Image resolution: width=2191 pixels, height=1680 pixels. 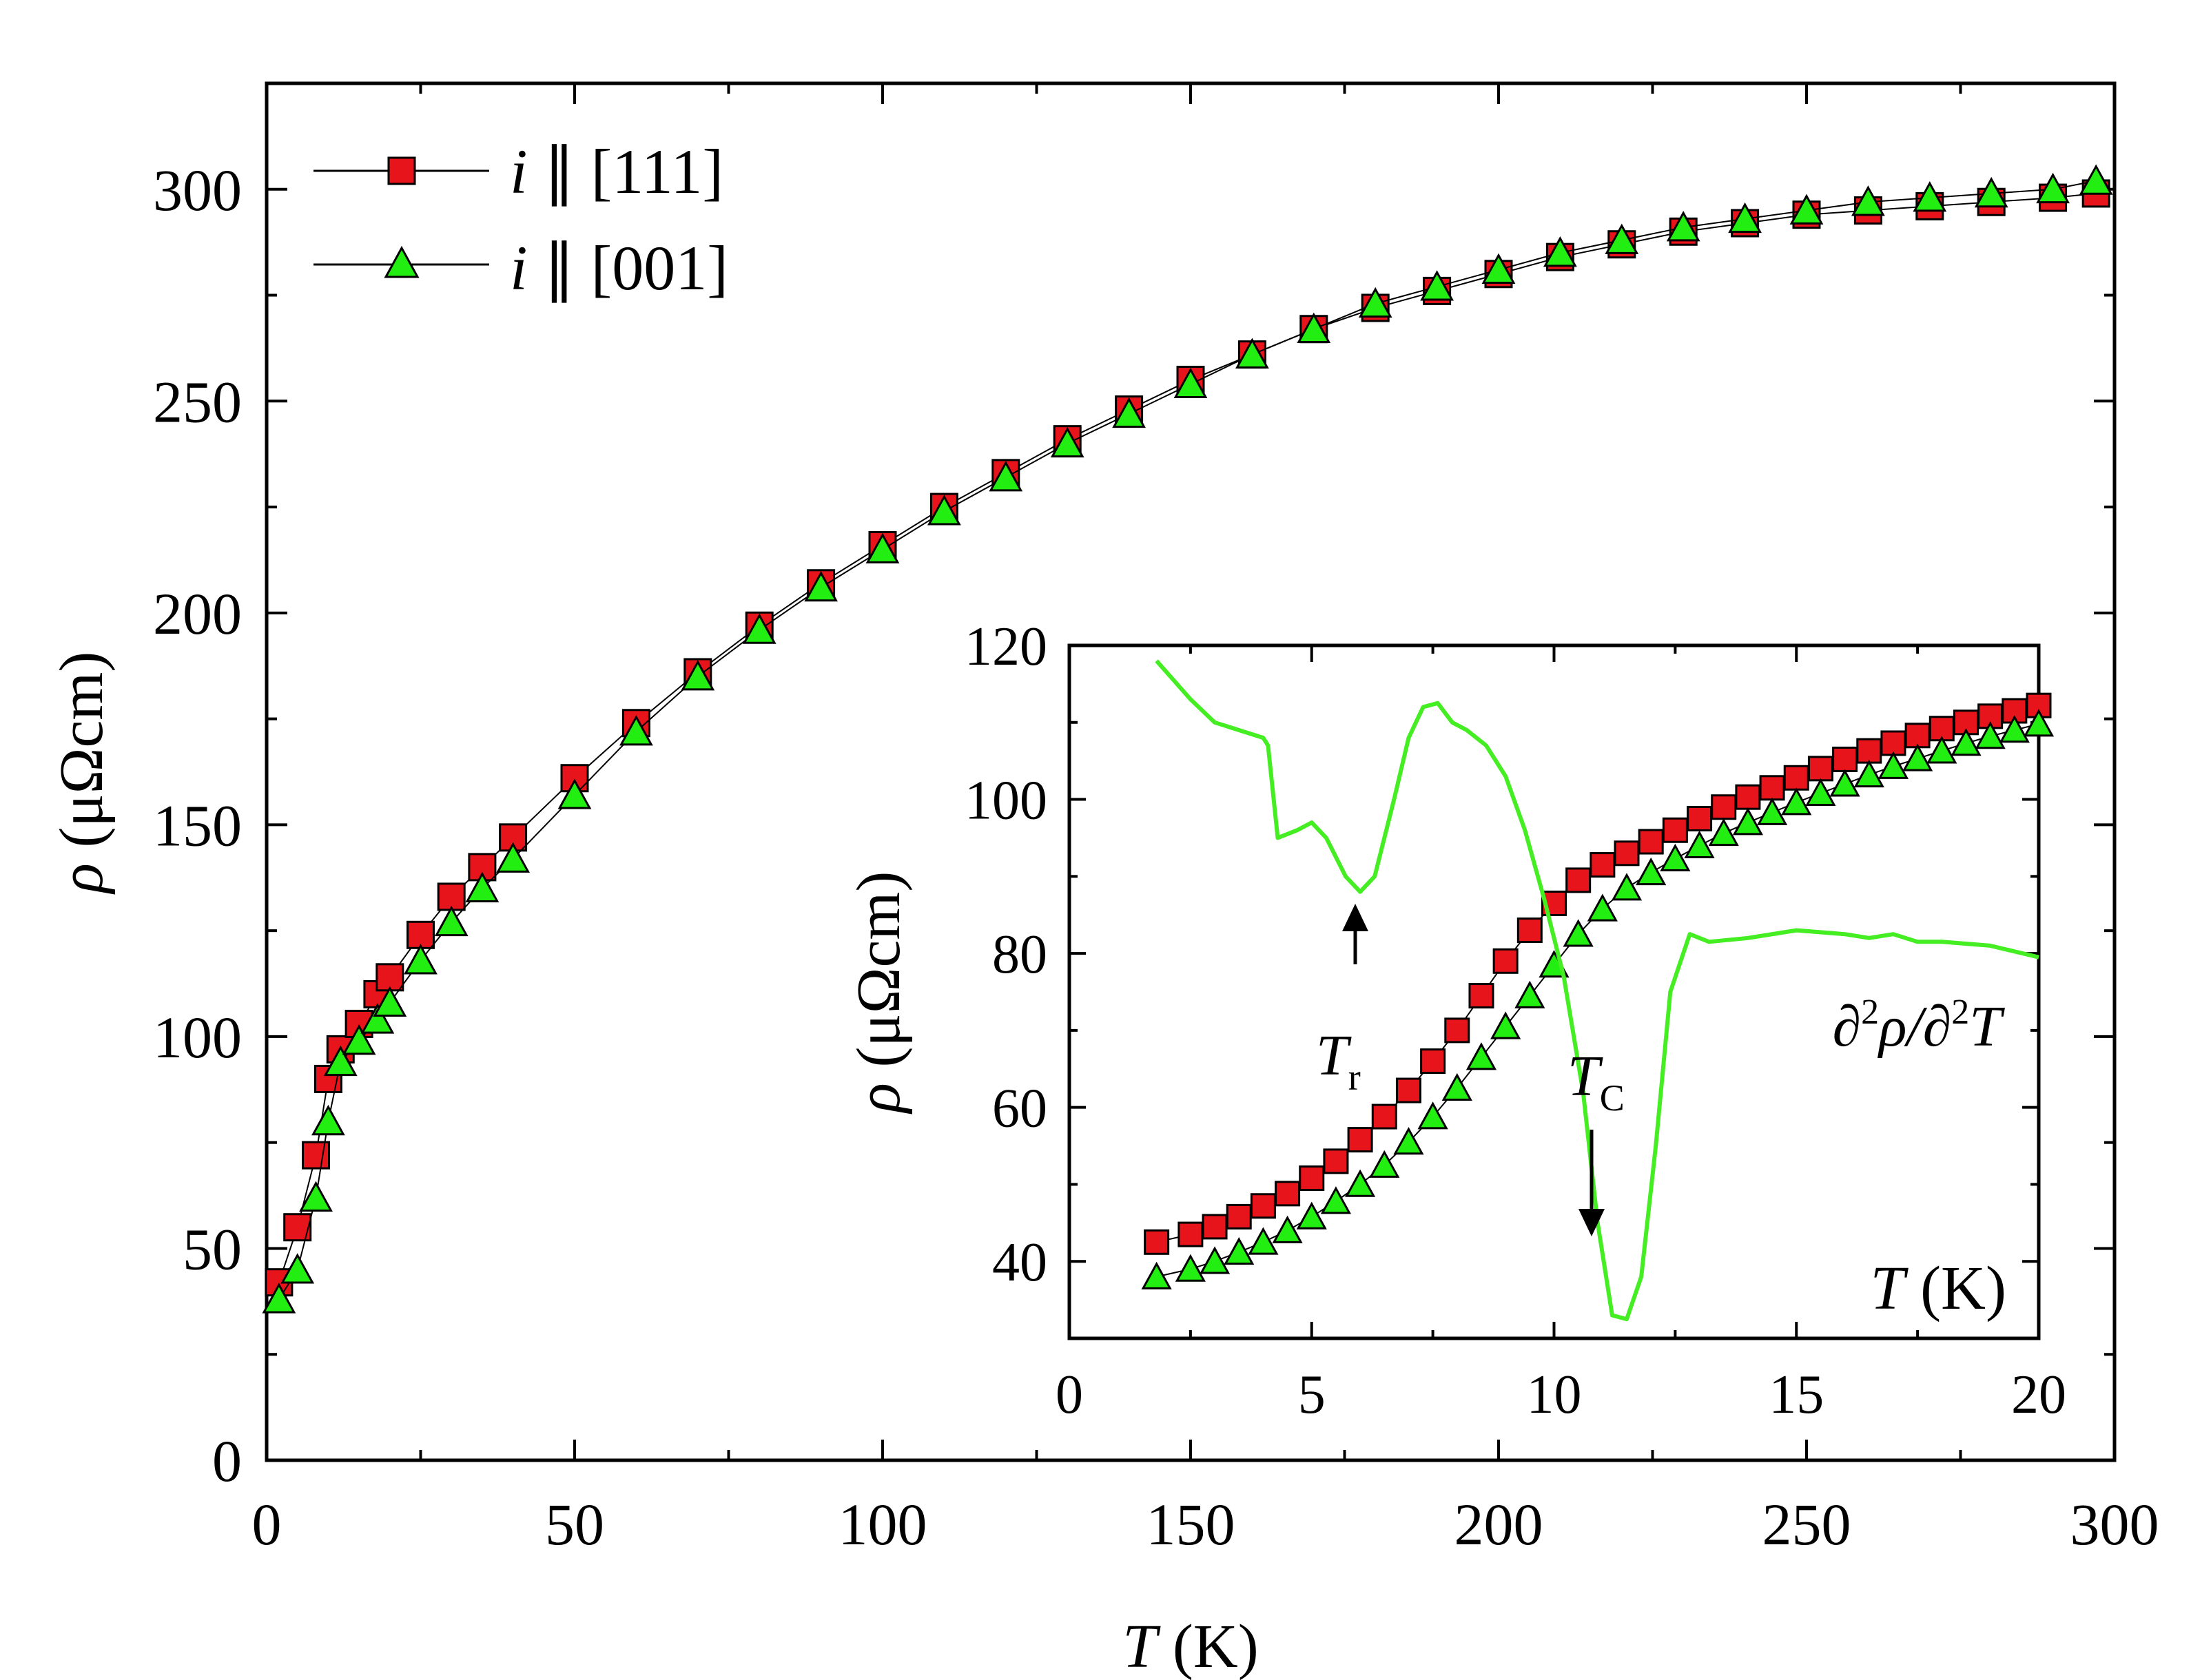 What do you see at coordinates (1498, 1524) in the screenshot?
I see `main-x-tick-label: 200` at bounding box center [1498, 1524].